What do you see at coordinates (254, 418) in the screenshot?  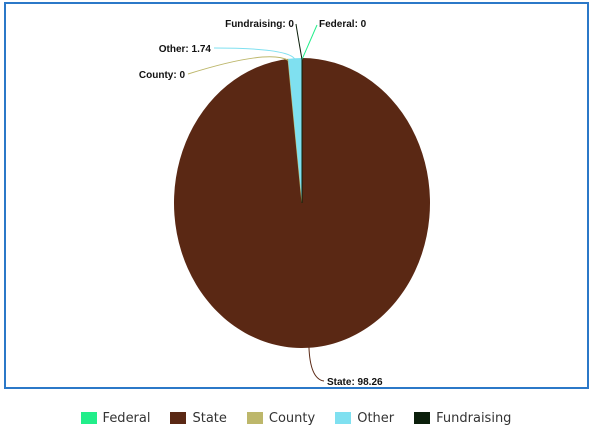 I see `legend-swatch-county` at bounding box center [254, 418].